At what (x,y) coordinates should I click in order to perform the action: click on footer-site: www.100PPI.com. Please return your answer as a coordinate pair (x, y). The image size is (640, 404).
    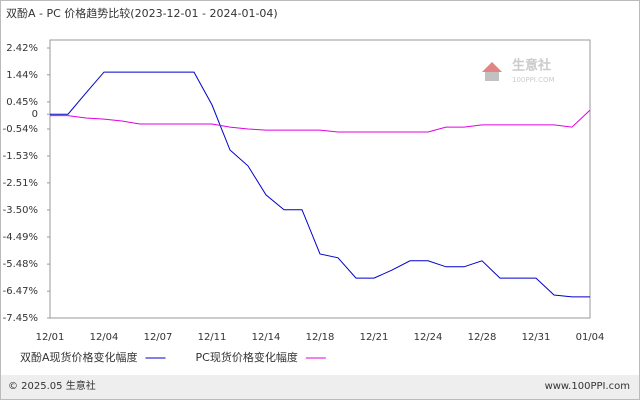
    Looking at the image, I should click on (587, 386).